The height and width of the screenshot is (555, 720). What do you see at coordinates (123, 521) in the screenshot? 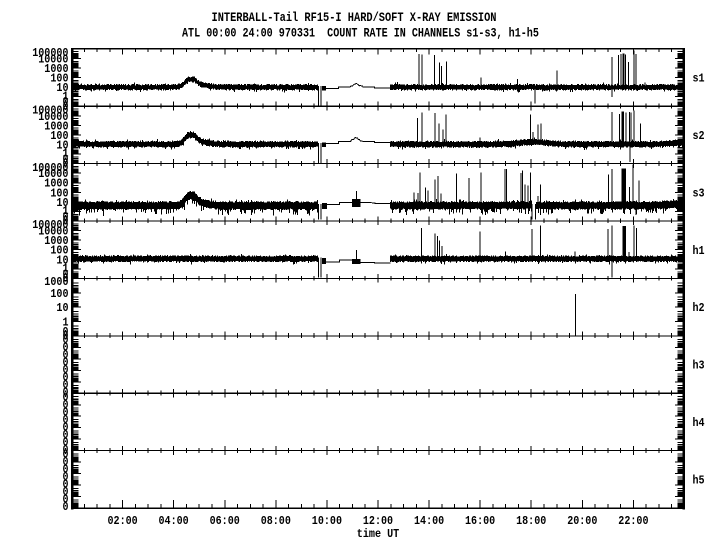
I see `svg-text: 02:00` at bounding box center [123, 521].